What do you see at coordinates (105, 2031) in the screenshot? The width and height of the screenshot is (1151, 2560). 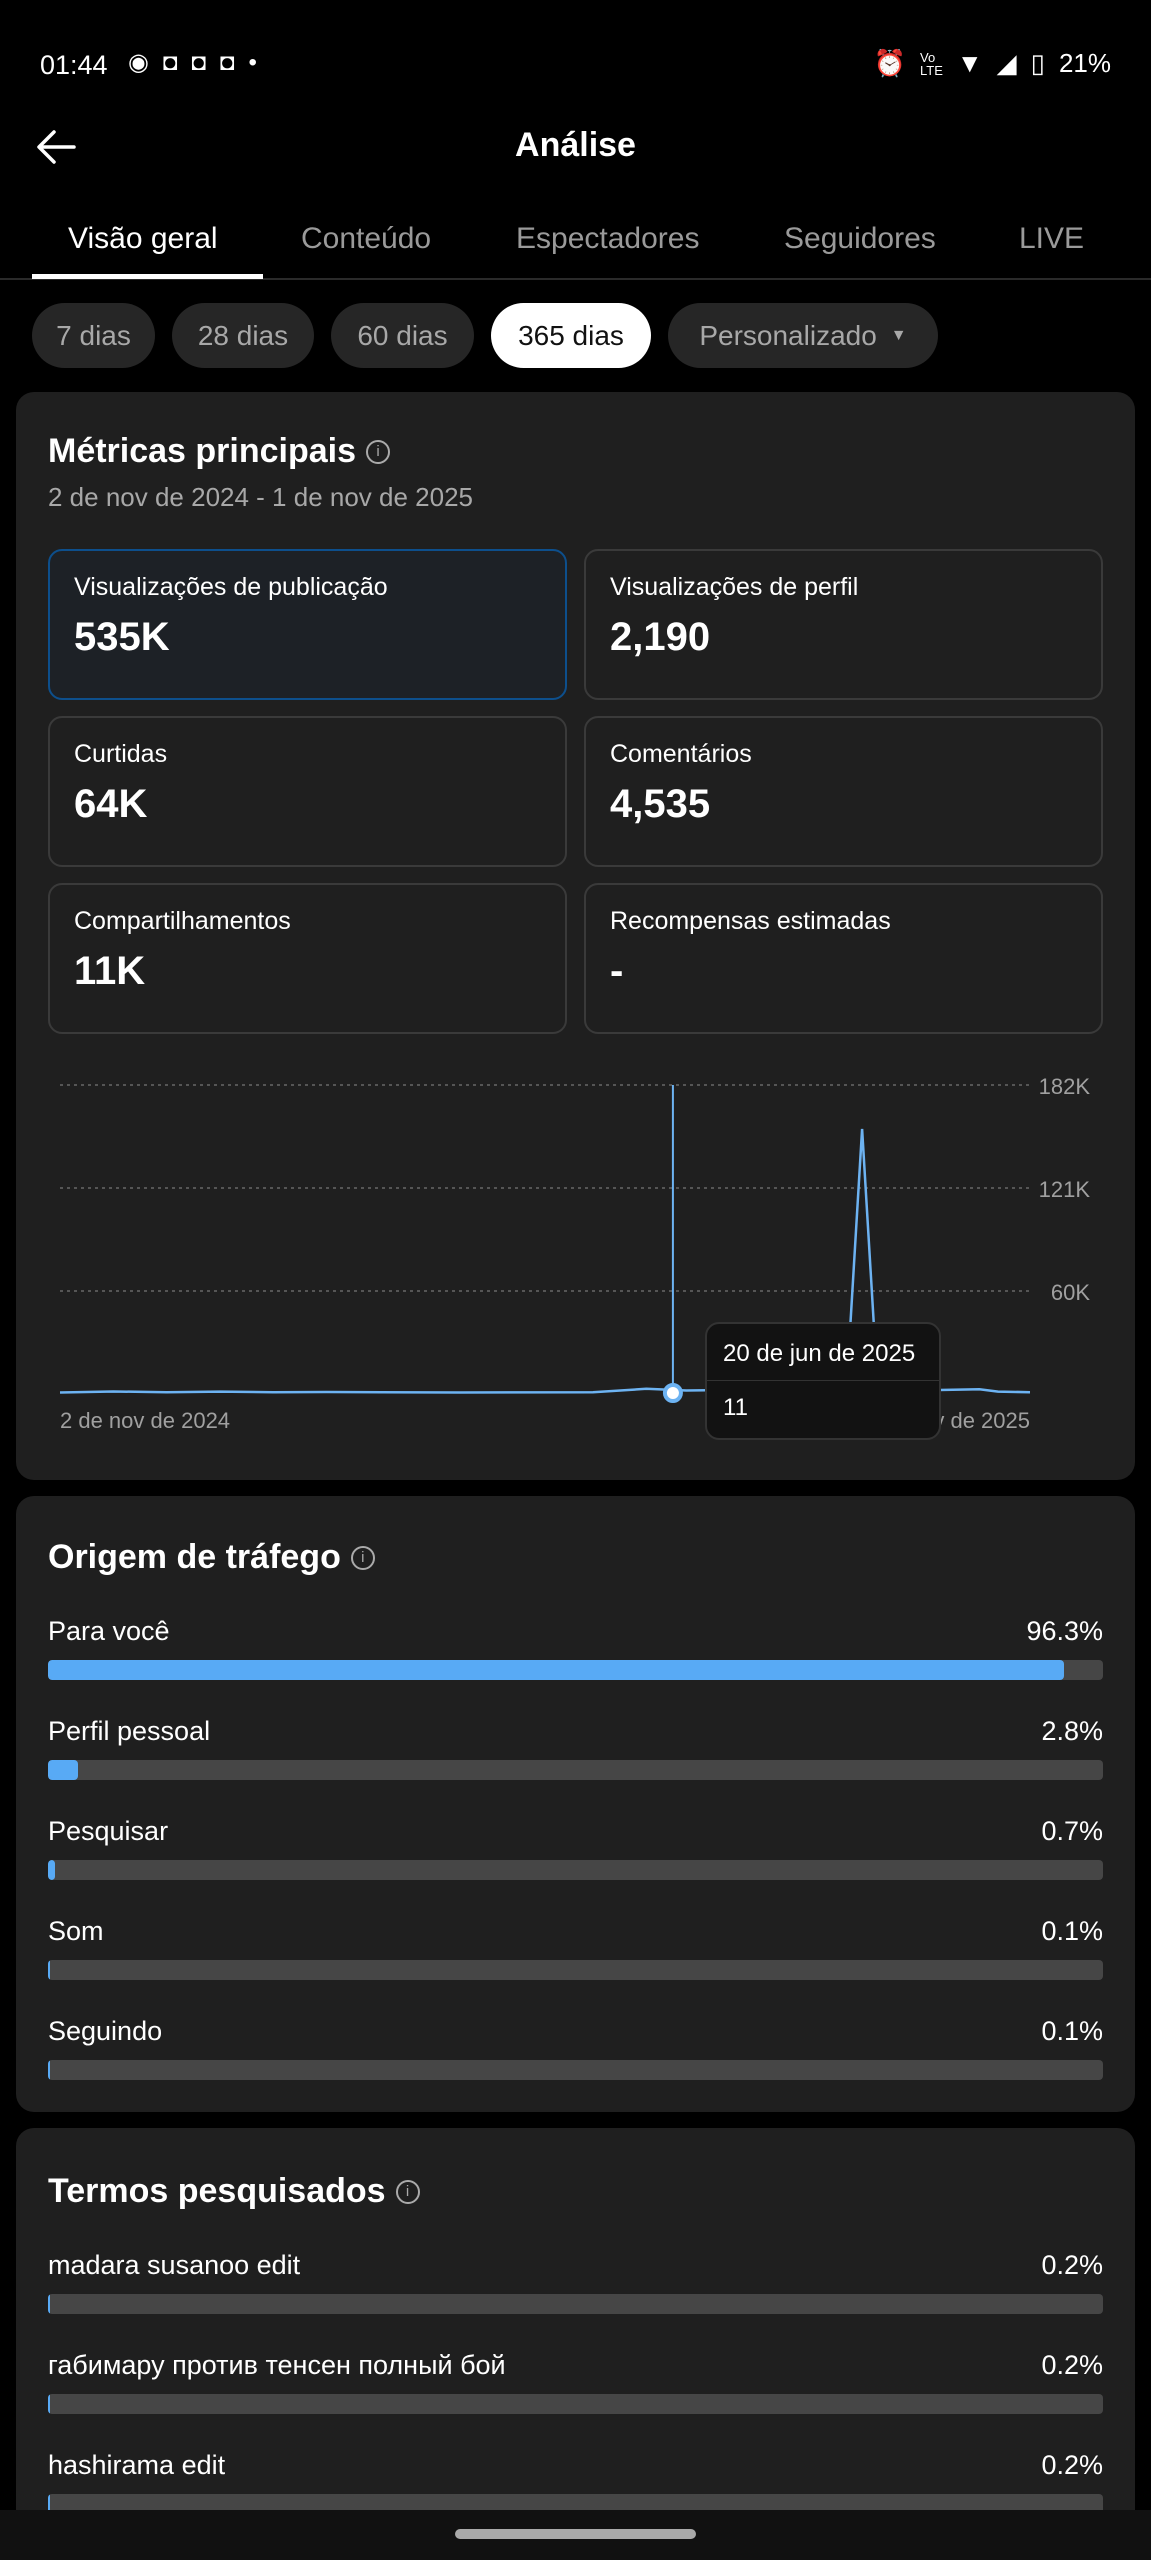 I see `row-label: Seguindo` at bounding box center [105, 2031].